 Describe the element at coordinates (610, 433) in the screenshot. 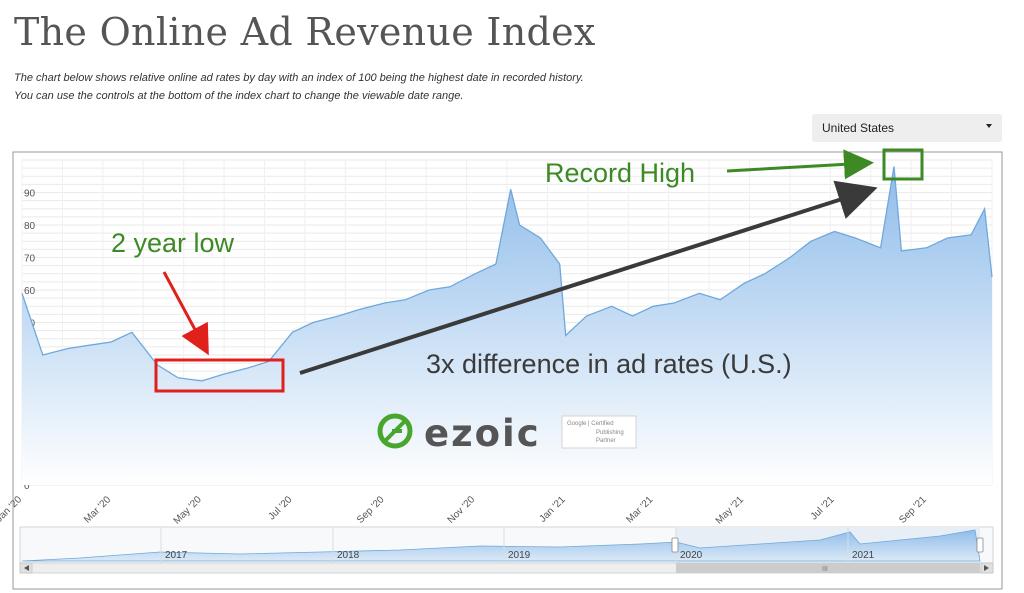

I see `badge-line-2: Publishing` at that location.